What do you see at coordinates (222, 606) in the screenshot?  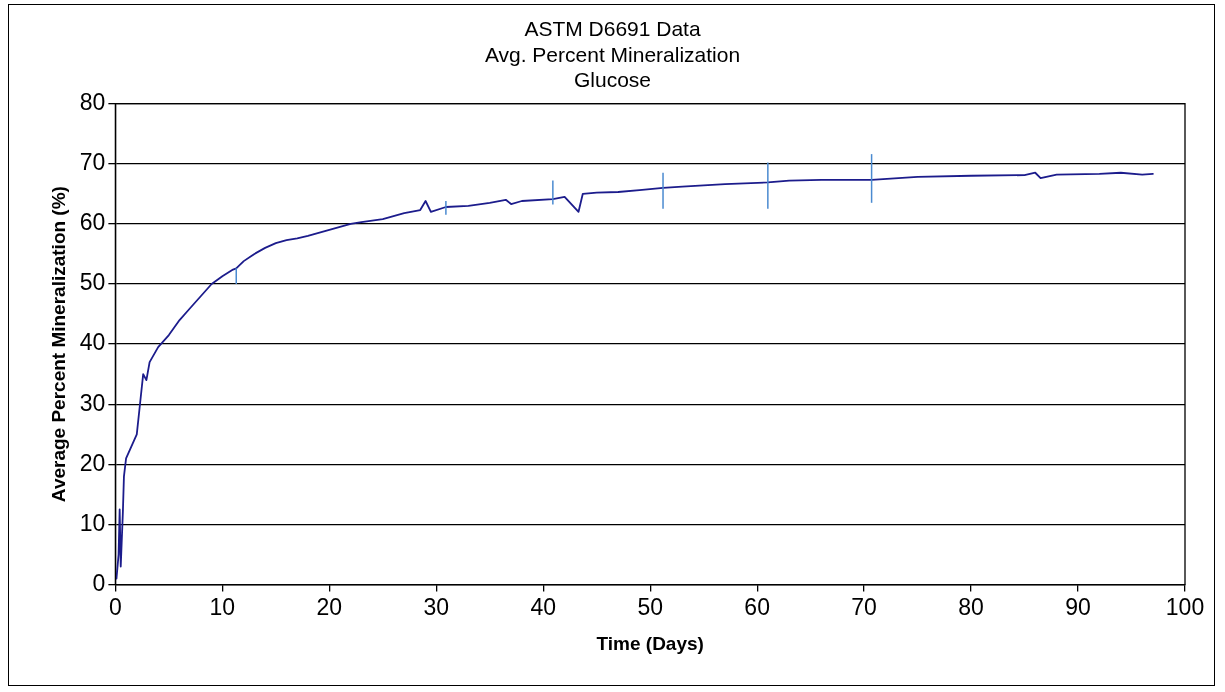 I see `x-tick-label: 10` at bounding box center [222, 606].